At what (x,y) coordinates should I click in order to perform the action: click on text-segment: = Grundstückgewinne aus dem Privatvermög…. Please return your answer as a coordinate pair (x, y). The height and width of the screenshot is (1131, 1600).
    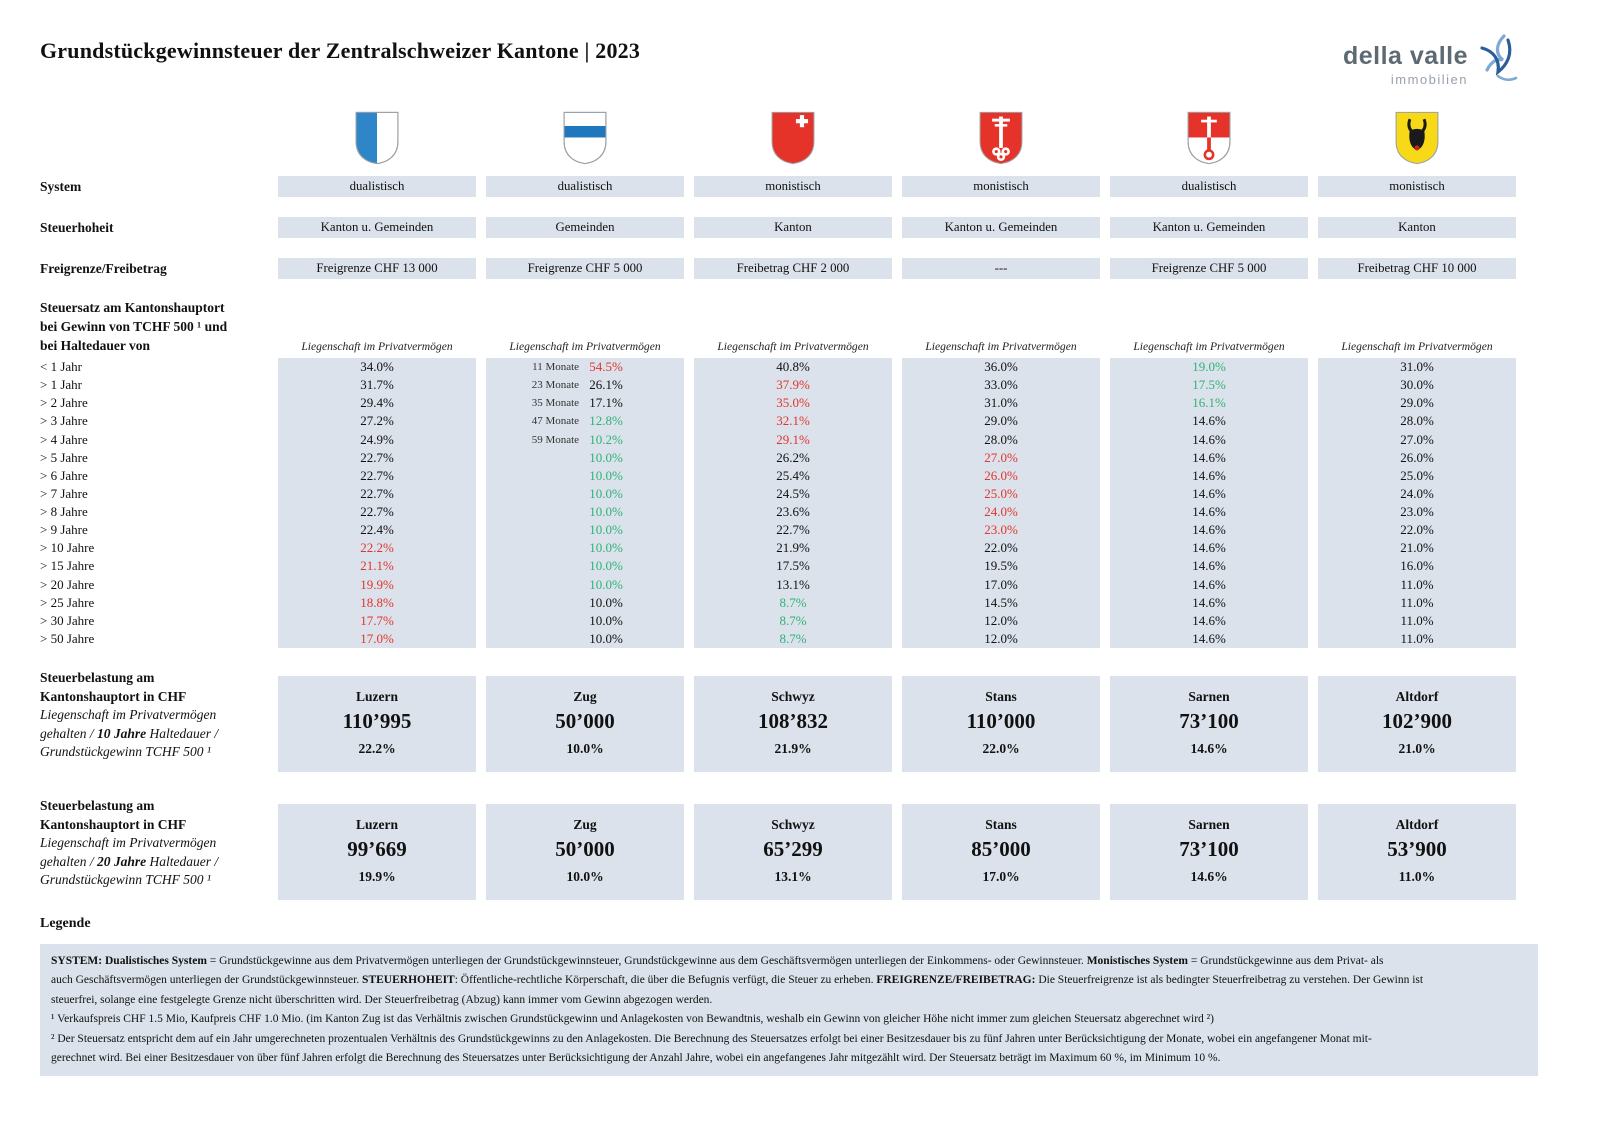
    Looking at the image, I should click on (646, 961).